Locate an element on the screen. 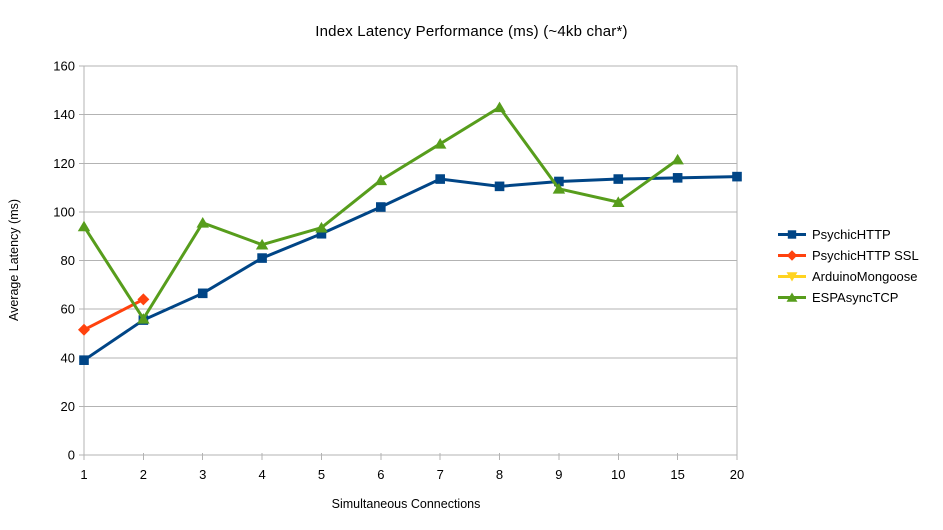 This screenshot has height=530, width=943. legend-item-espasynctcp: ESPAsyncTCP is located at coordinates (848, 297).